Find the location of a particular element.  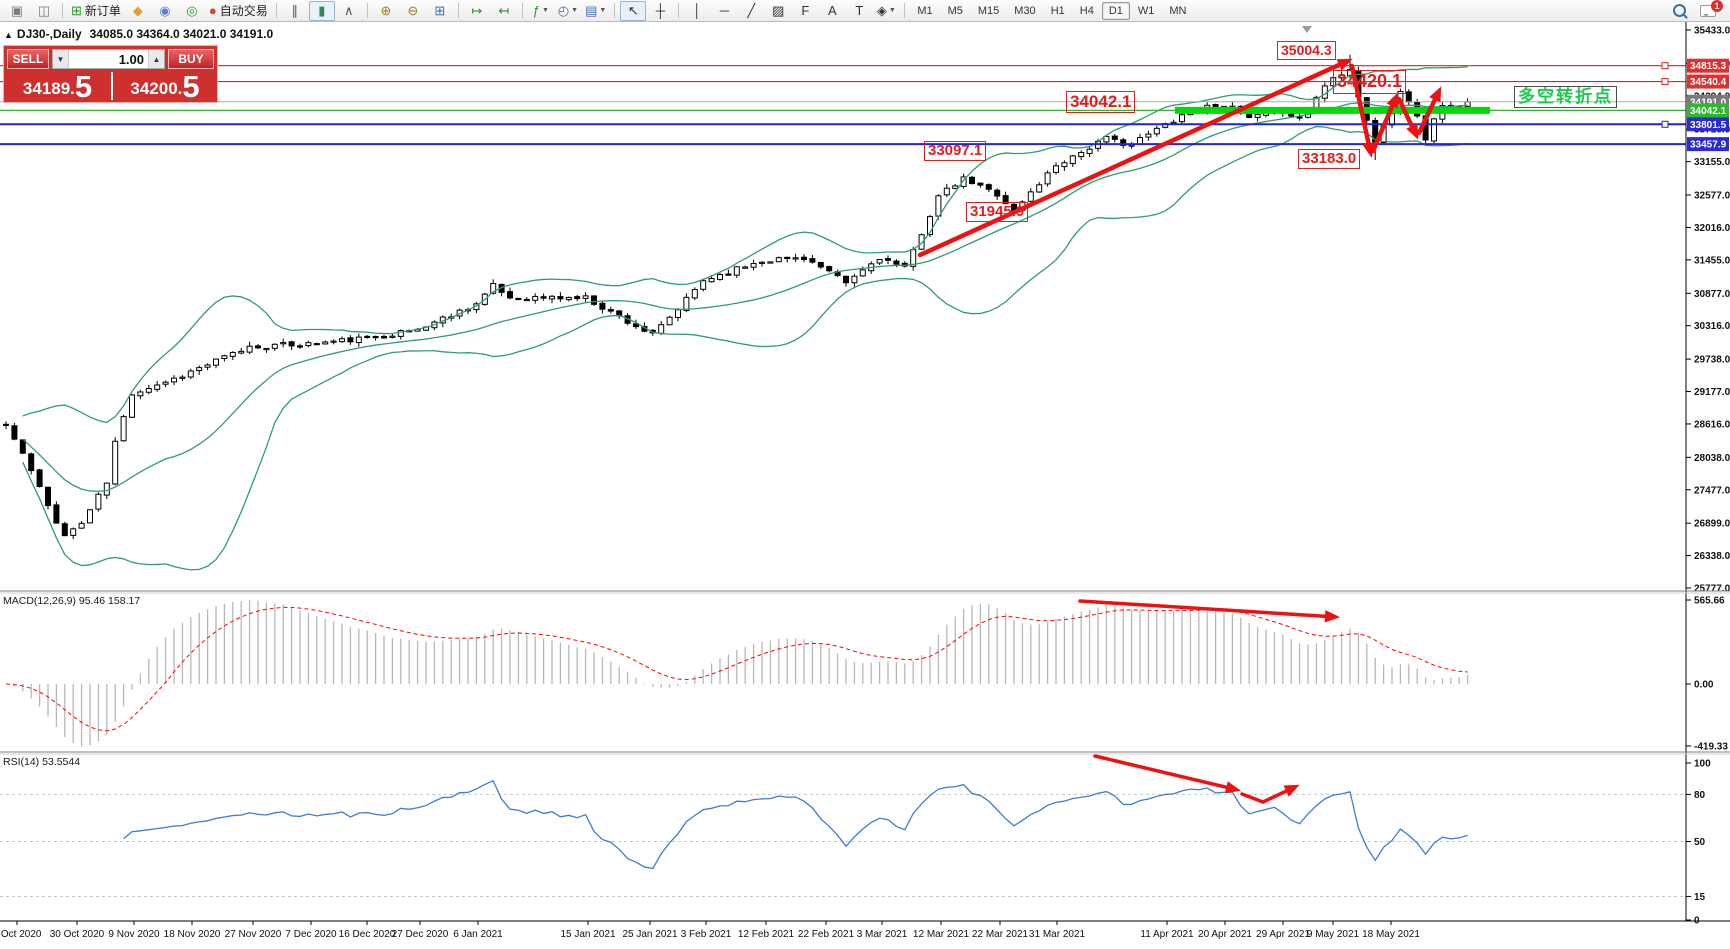

horizontal-line-icon: ─ is located at coordinates (724, 11).